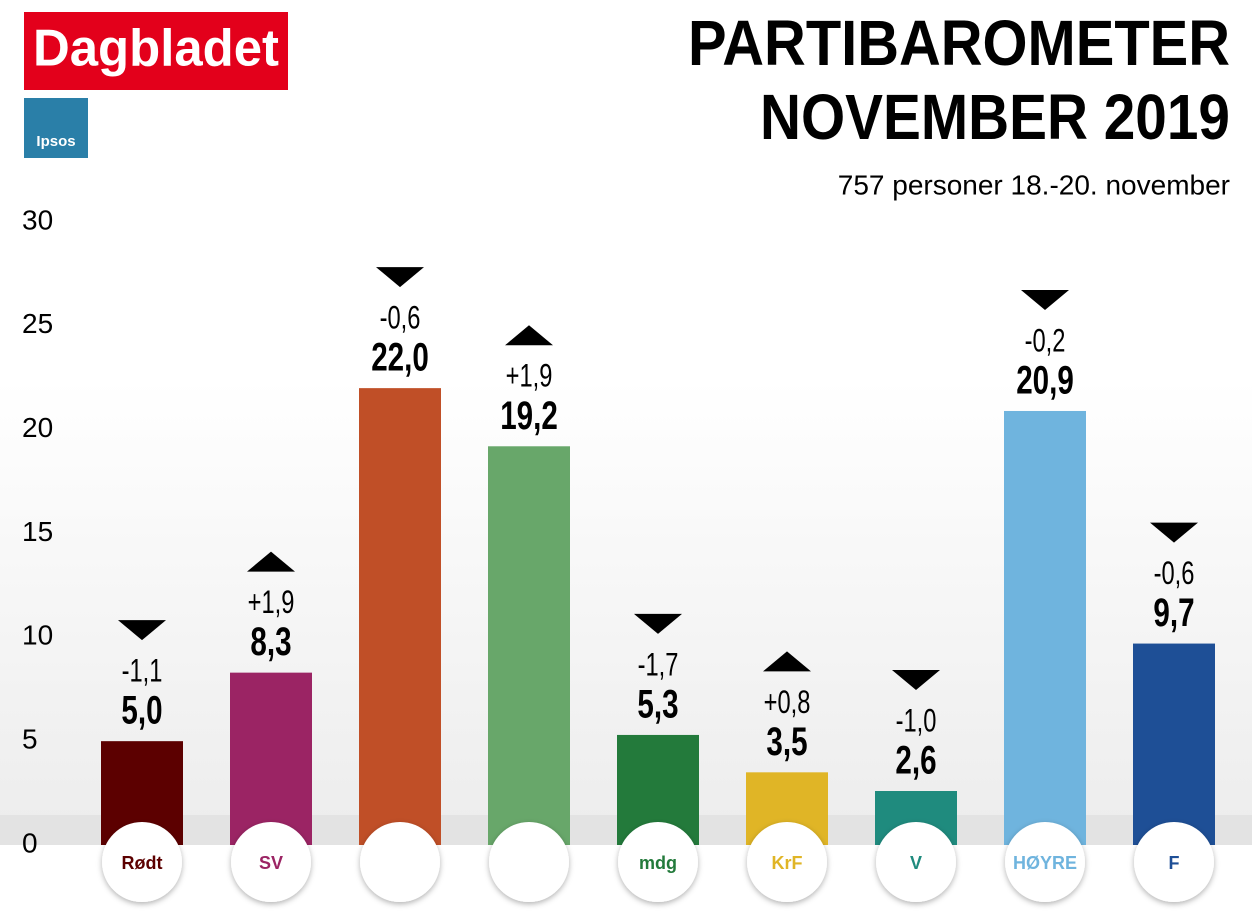 The height and width of the screenshot is (920, 1252). Describe the element at coordinates (56, 128) in the screenshot. I see `partner-box` at that location.